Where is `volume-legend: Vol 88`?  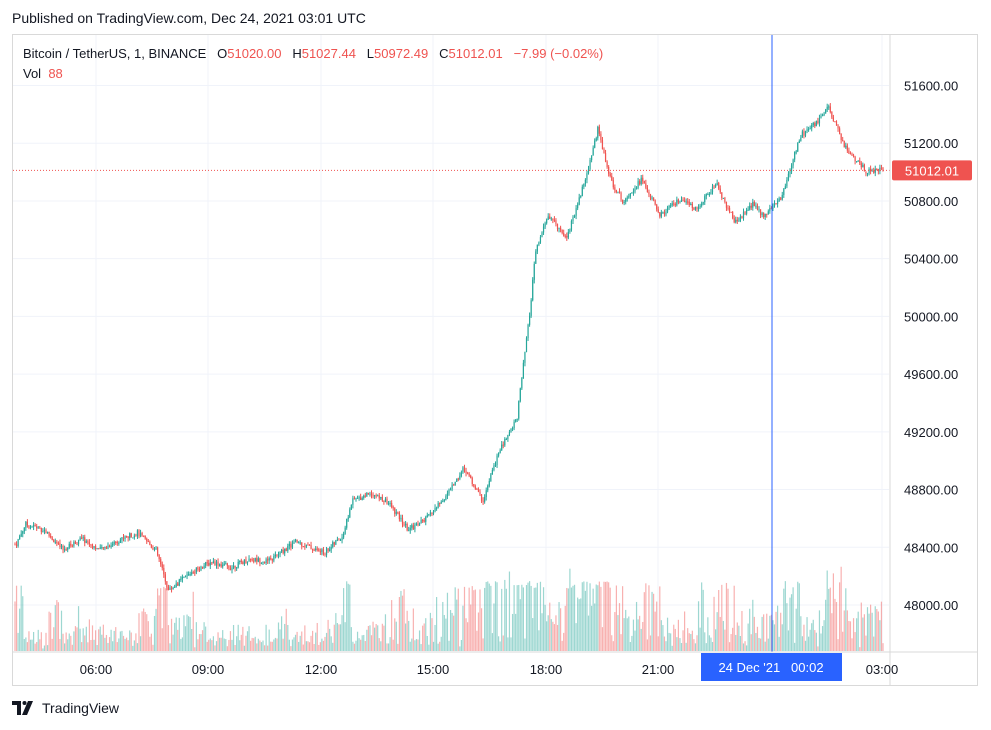
volume-legend: Vol 88 is located at coordinates (43, 73).